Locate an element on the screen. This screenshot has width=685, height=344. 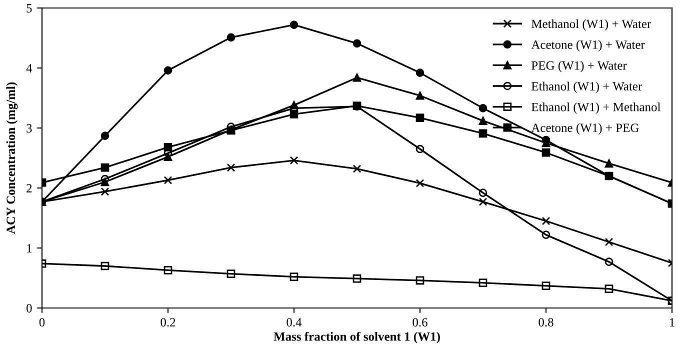
x-tick-label: 0.2 is located at coordinates (168, 322).